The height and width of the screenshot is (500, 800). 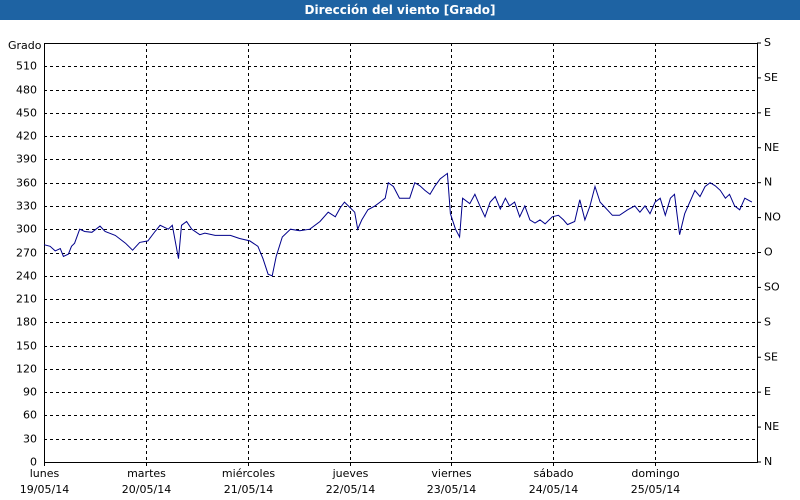 What do you see at coordinates (146, 481) in the screenshot?
I see `x-tick-label: martes 20/05/14` at bounding box center [146, 481].